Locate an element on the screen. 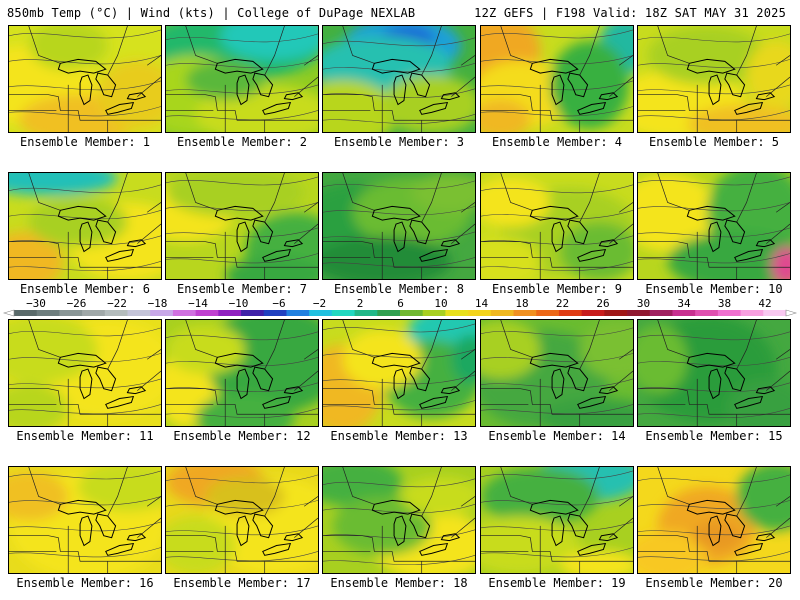 The image size is (800, 600). colorbar-tick-label: −26 is located at coordinates (77, 303).